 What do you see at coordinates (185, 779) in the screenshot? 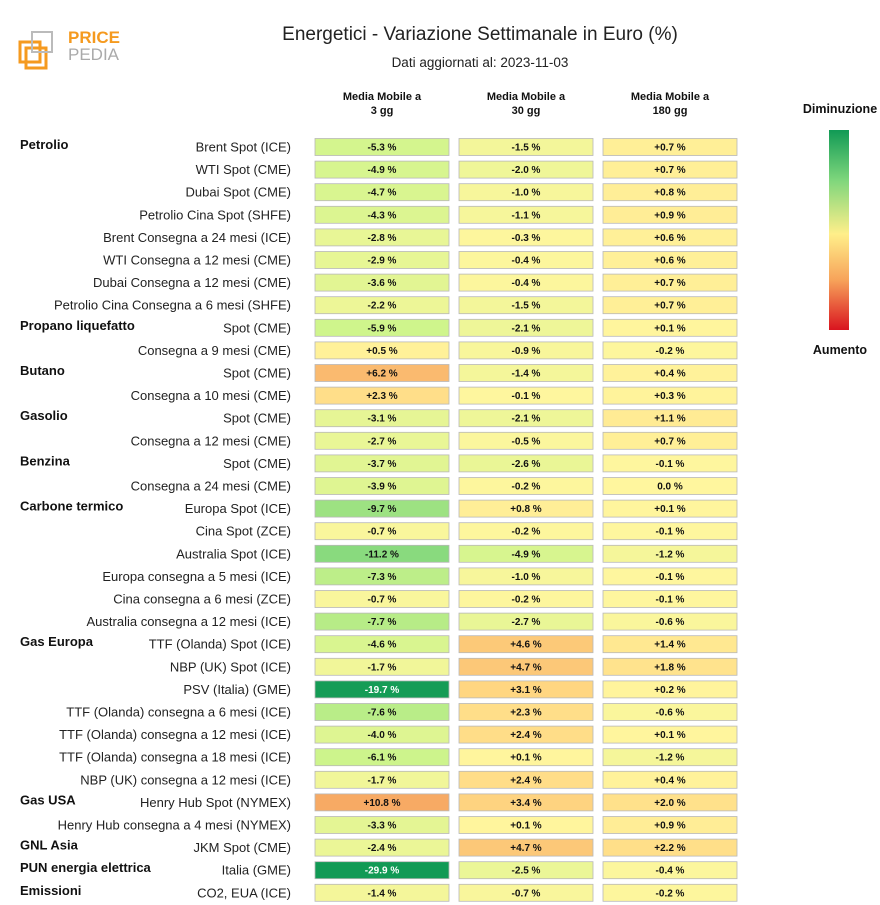
I see `row-label: NBP (UK) consegna a 12 mesi (ICE)` at bounding box center [185, 779].